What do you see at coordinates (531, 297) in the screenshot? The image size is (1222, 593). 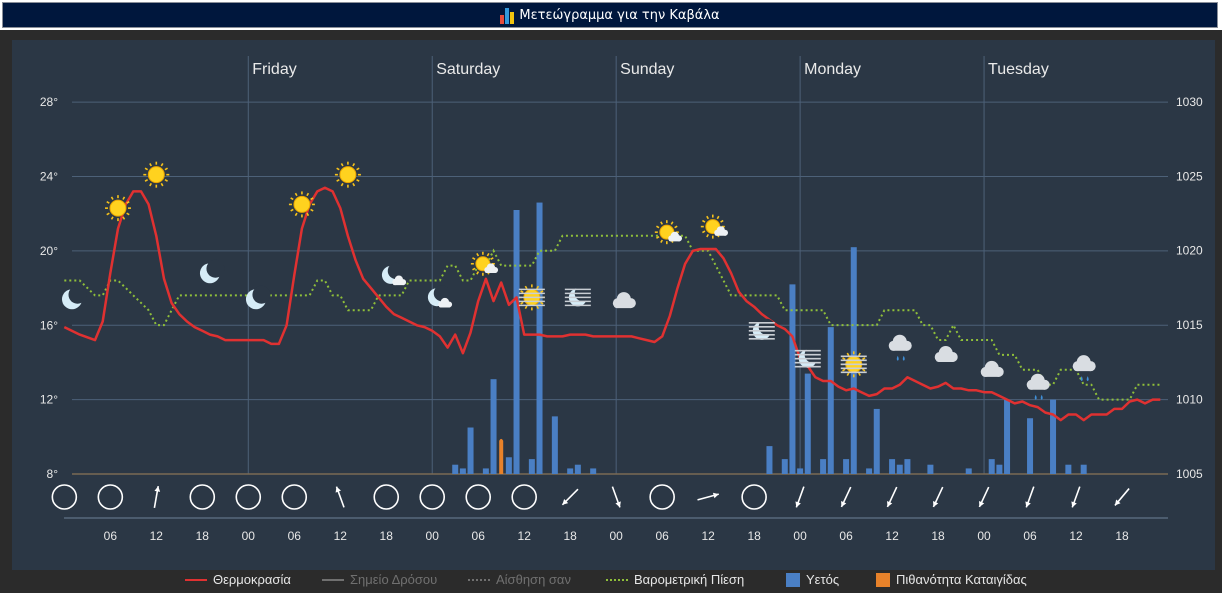 I see `sun-fog-icon` at bounding box center [531, 297].